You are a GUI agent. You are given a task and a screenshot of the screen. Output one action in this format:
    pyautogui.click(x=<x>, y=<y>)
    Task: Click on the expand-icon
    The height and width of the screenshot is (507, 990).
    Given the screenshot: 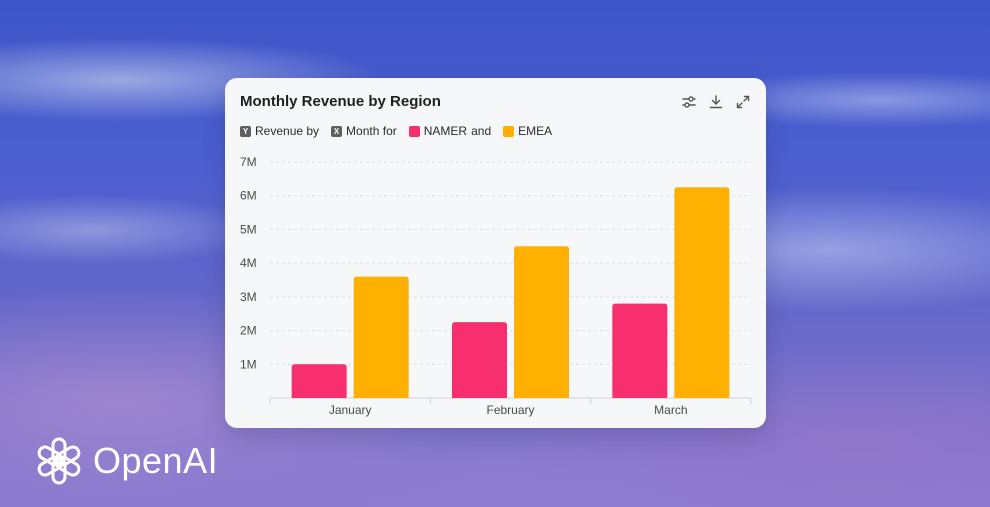 What is the action you would take?
    pyautogui.click(x=742, y=101)
    